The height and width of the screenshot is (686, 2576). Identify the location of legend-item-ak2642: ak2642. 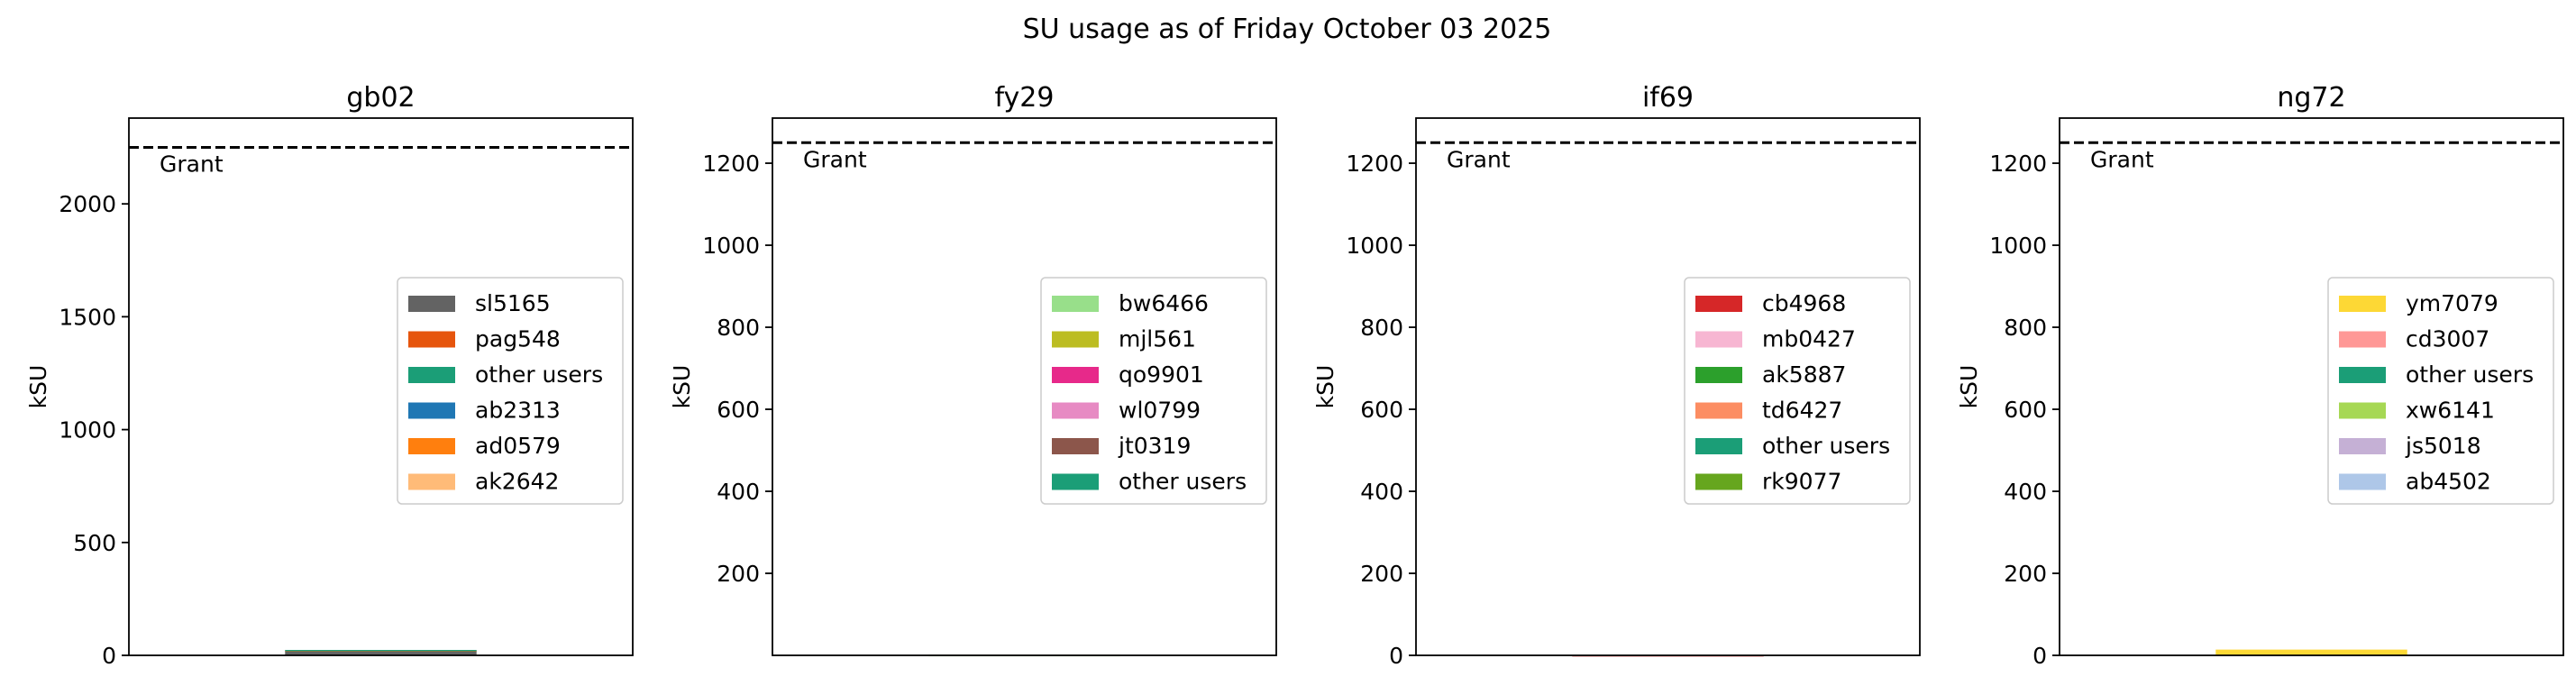
(483, 482).